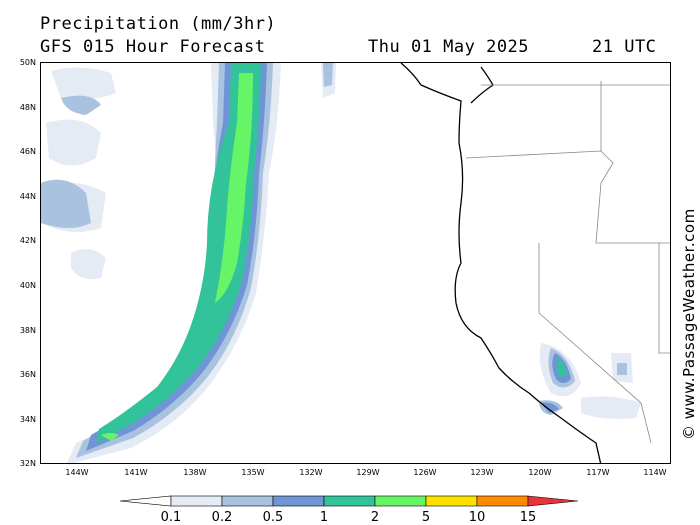  Describe the element at coordinates (540, 472) in the screenshot. I see `lon-label: 120W` at that location.